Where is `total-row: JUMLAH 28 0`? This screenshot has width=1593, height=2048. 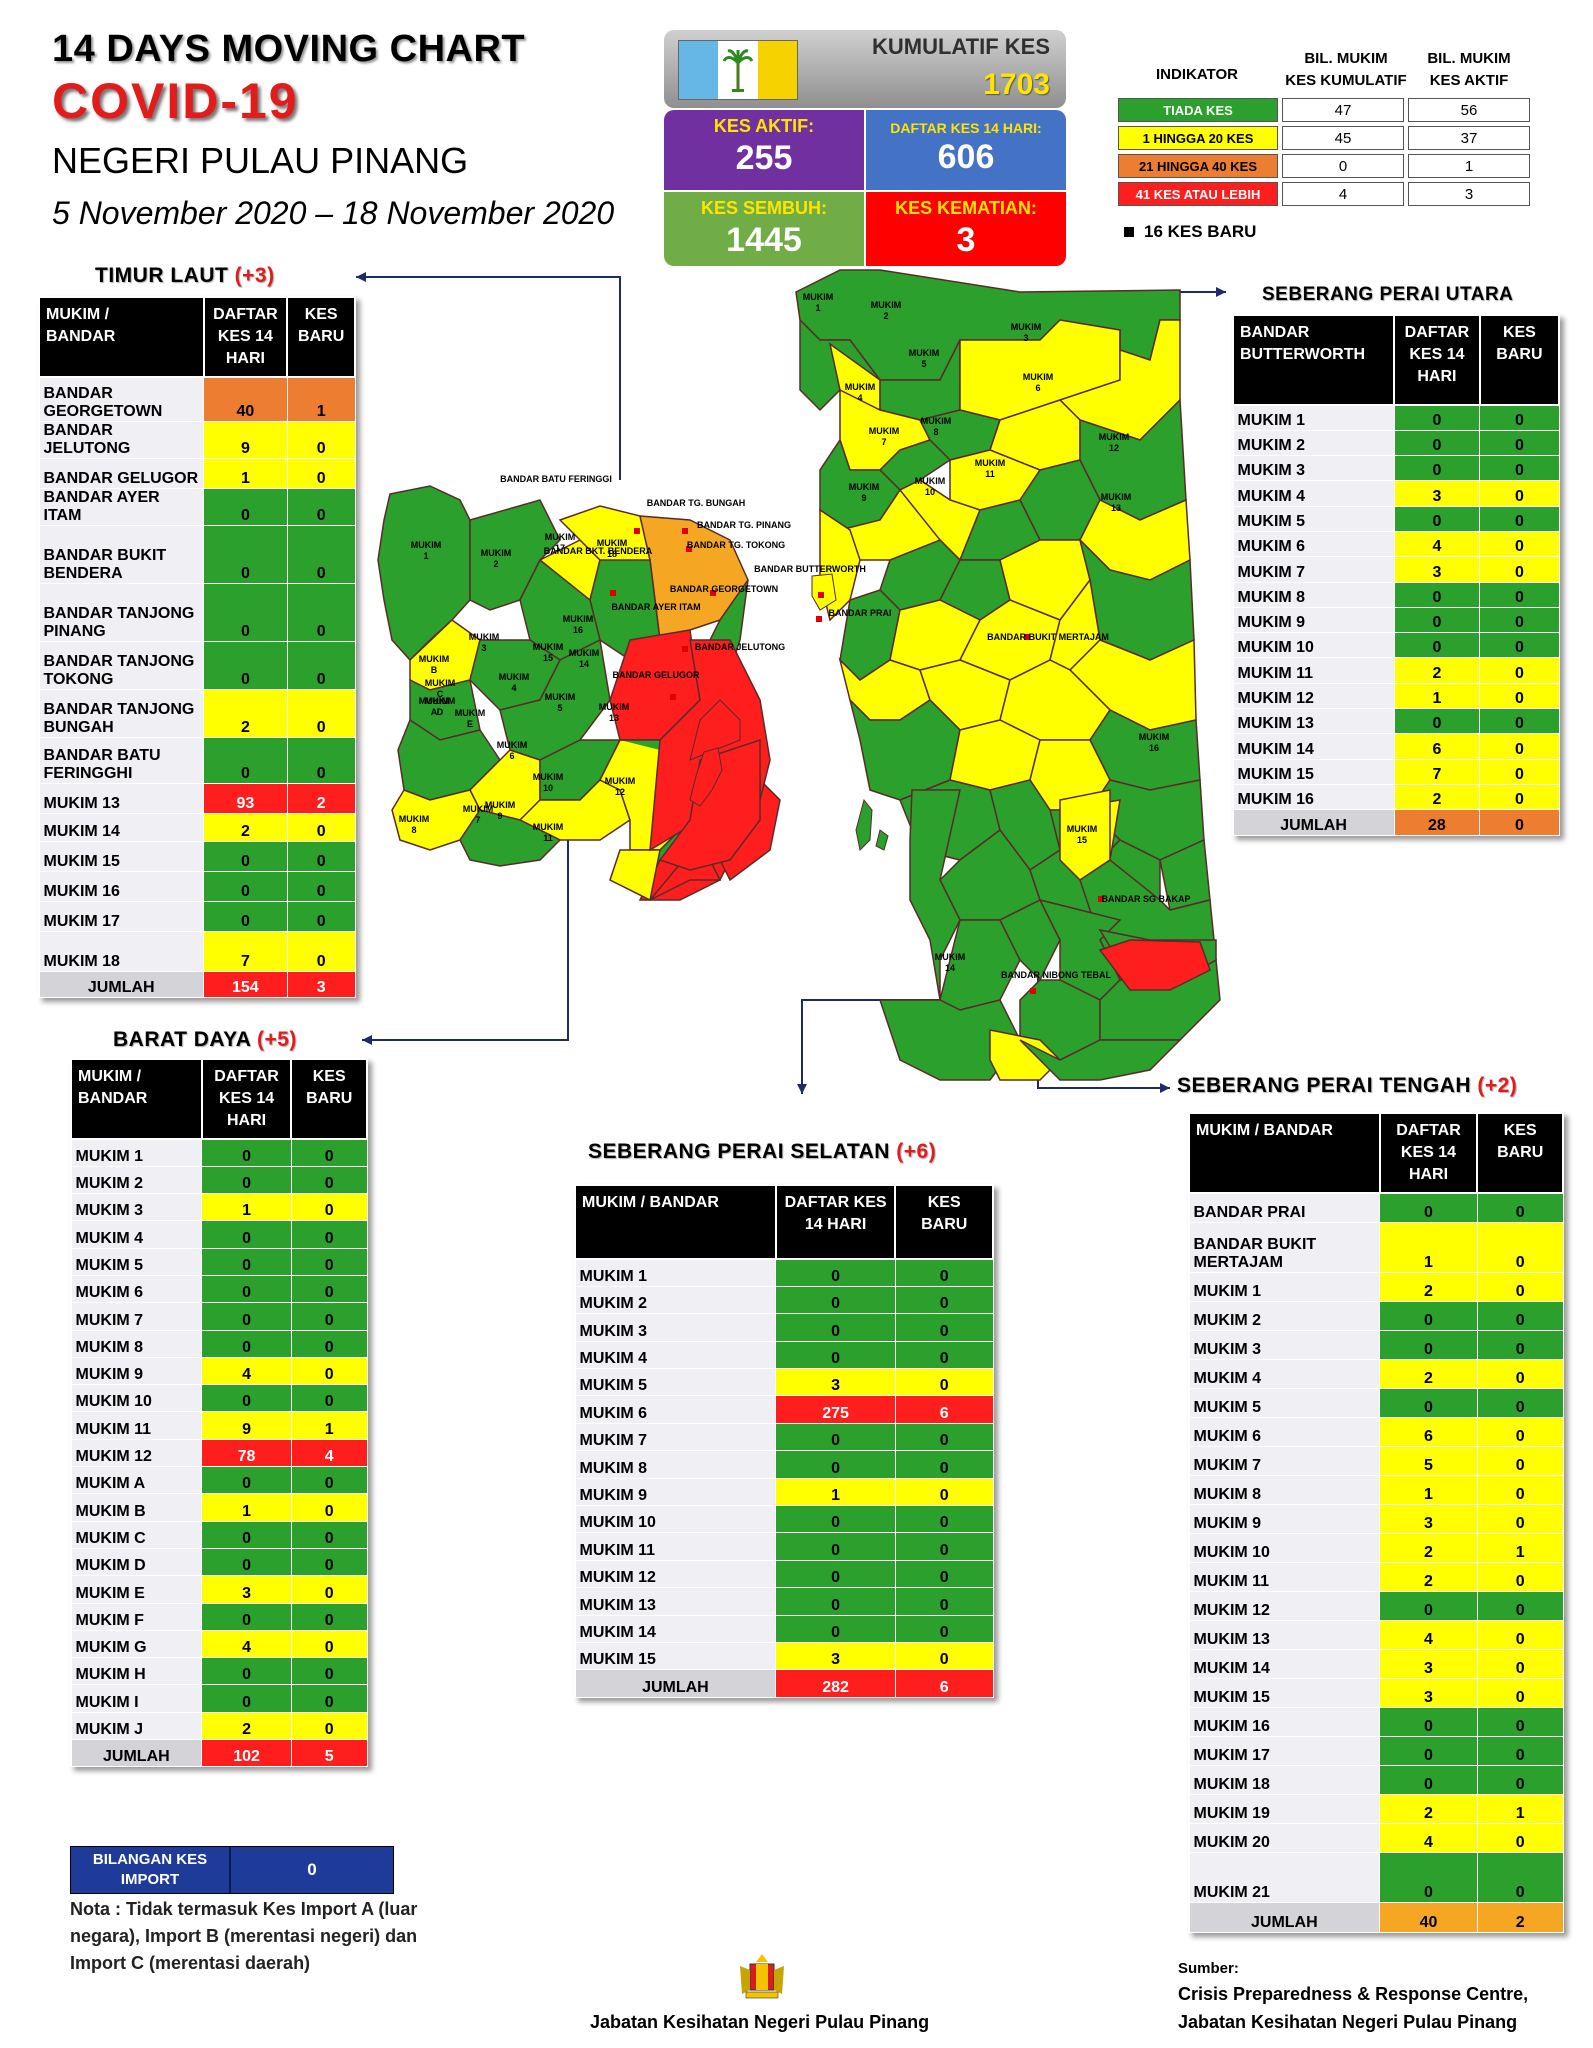 total-row: JUMLAH 28 0 is located at coordinates (1396, 823).